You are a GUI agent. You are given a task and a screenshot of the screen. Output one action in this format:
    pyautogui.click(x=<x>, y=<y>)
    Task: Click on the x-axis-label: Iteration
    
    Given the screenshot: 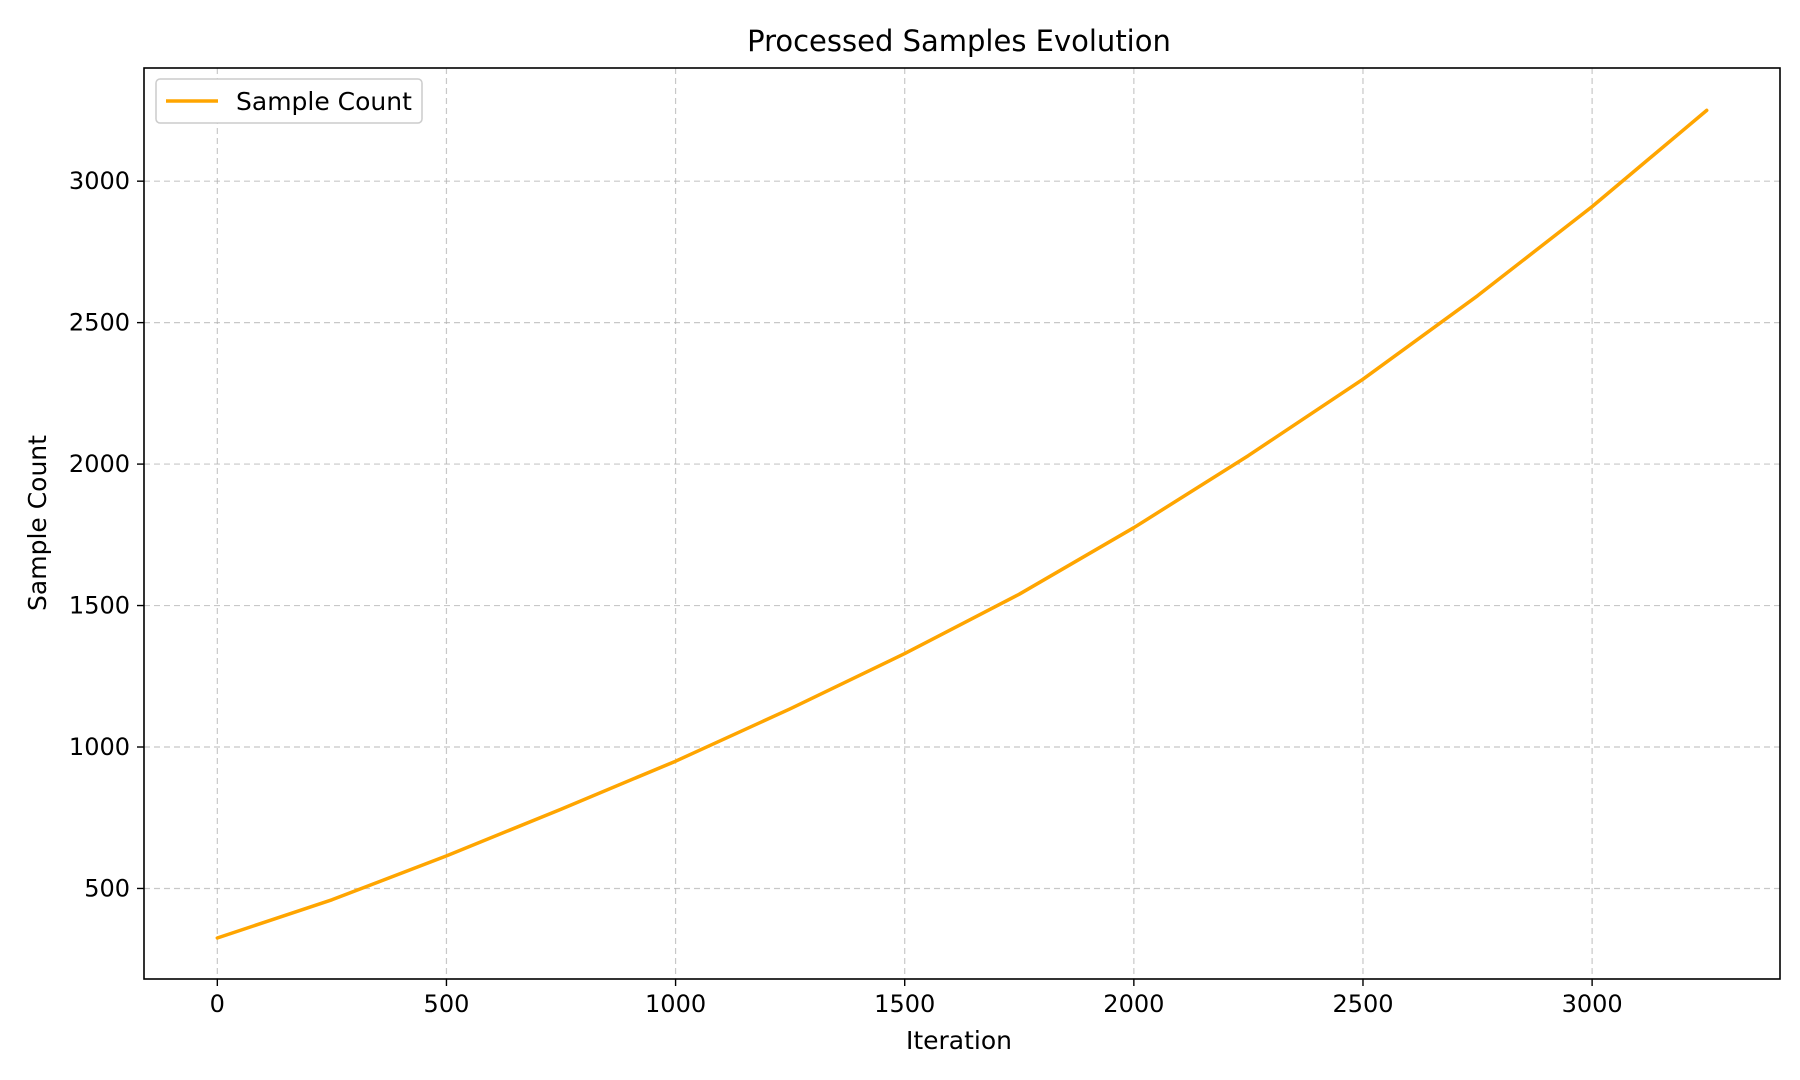 What is the action you would take?
    pyautogui.click(x=959, y=1040)
    